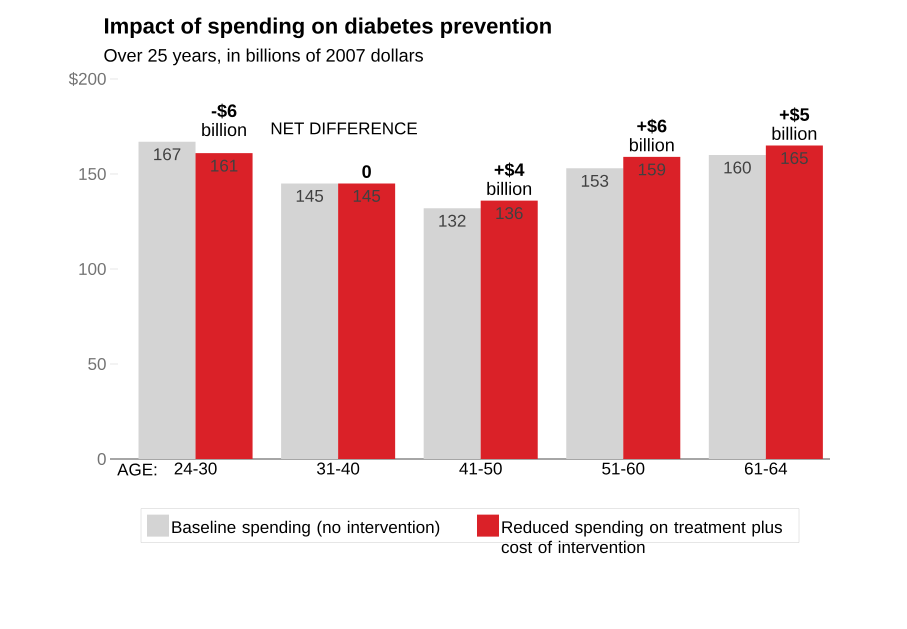 This screenshot has height=629, width=907. What do you see at coordinates (652, 135) in the screenshot?
I see `annotation: +$6 billion` at bounding box center [652, 135].